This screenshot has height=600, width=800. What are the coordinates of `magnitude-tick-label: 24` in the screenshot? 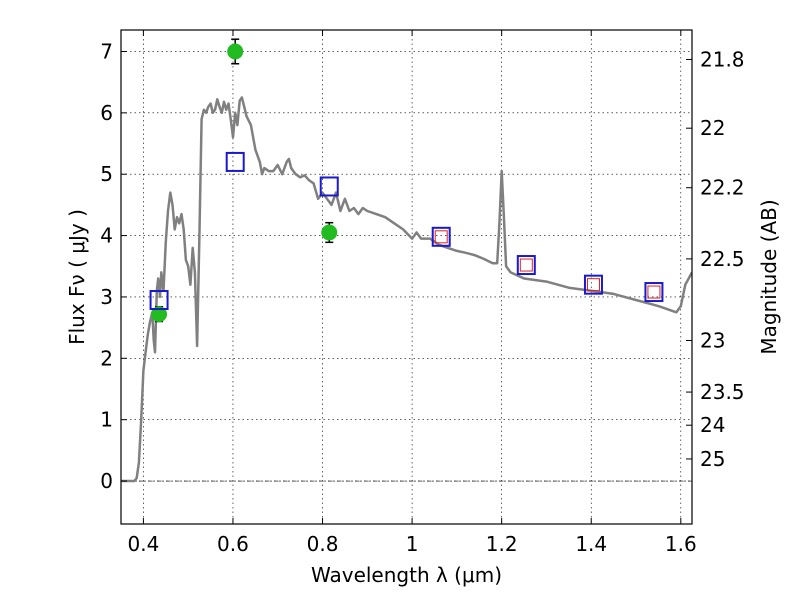 It's located at (712, 425).